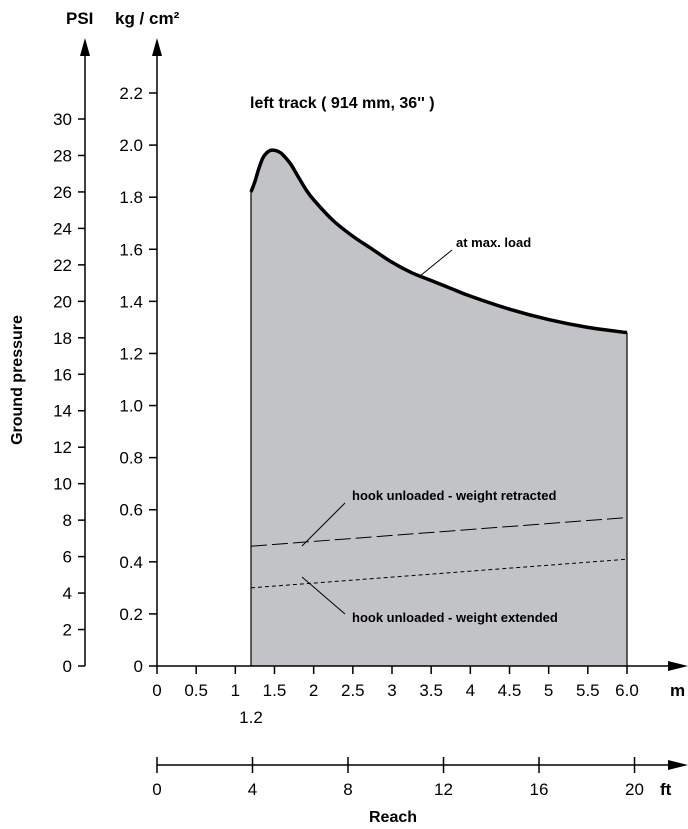 The width and height of the screenshot is (688, 829). What do you see at coordinates (251, 717) in the screenshot?
I see `m-extra-tick-label: 1.2` at bounding box center [251, 717].